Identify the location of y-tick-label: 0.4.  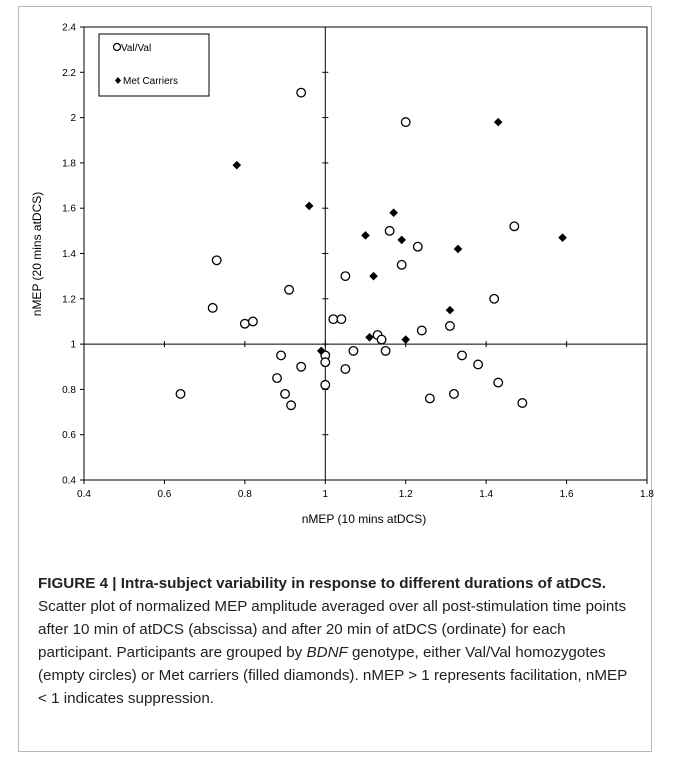
(69, 481).